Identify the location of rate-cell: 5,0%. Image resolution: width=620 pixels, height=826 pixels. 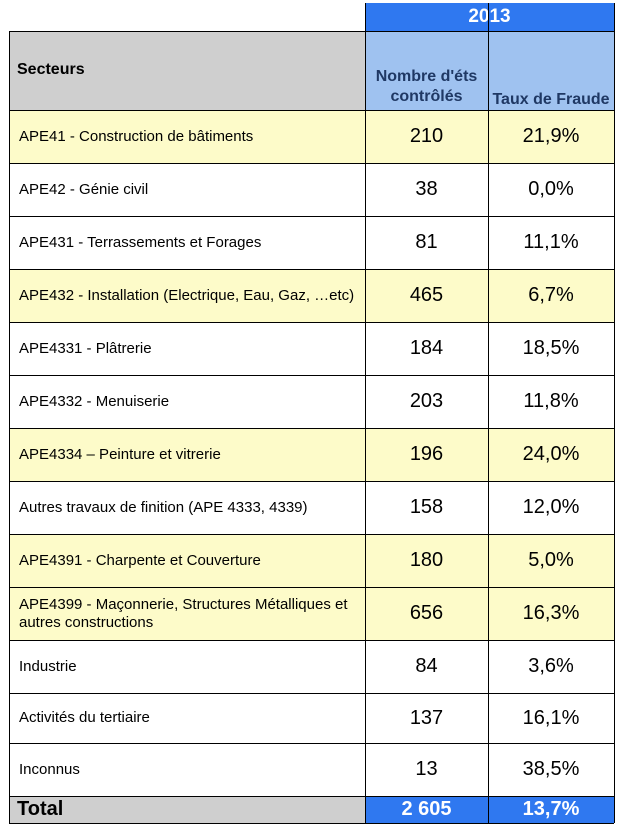
(551, 560).